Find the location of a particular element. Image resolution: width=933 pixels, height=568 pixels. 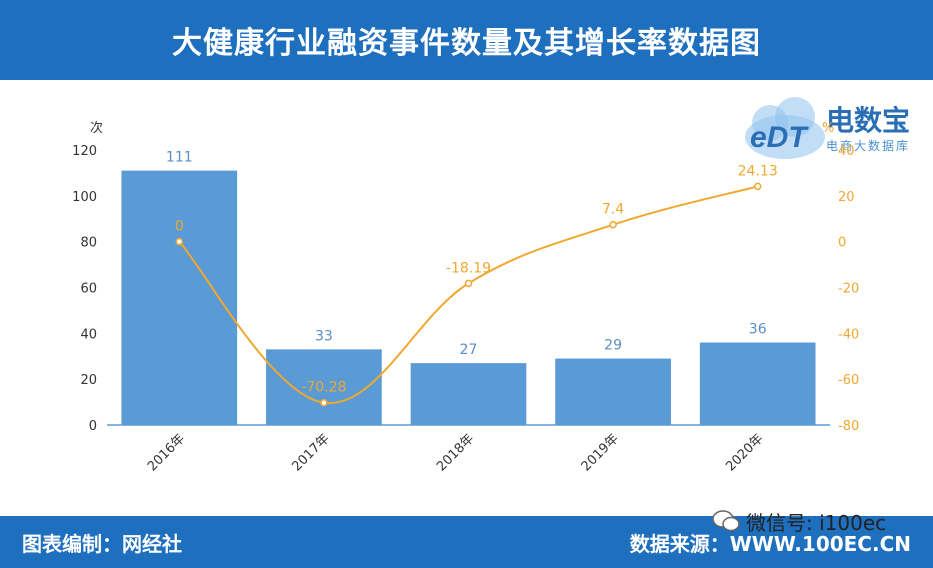

y-right-tick-label: 0 is located at coordinates (842, 243).